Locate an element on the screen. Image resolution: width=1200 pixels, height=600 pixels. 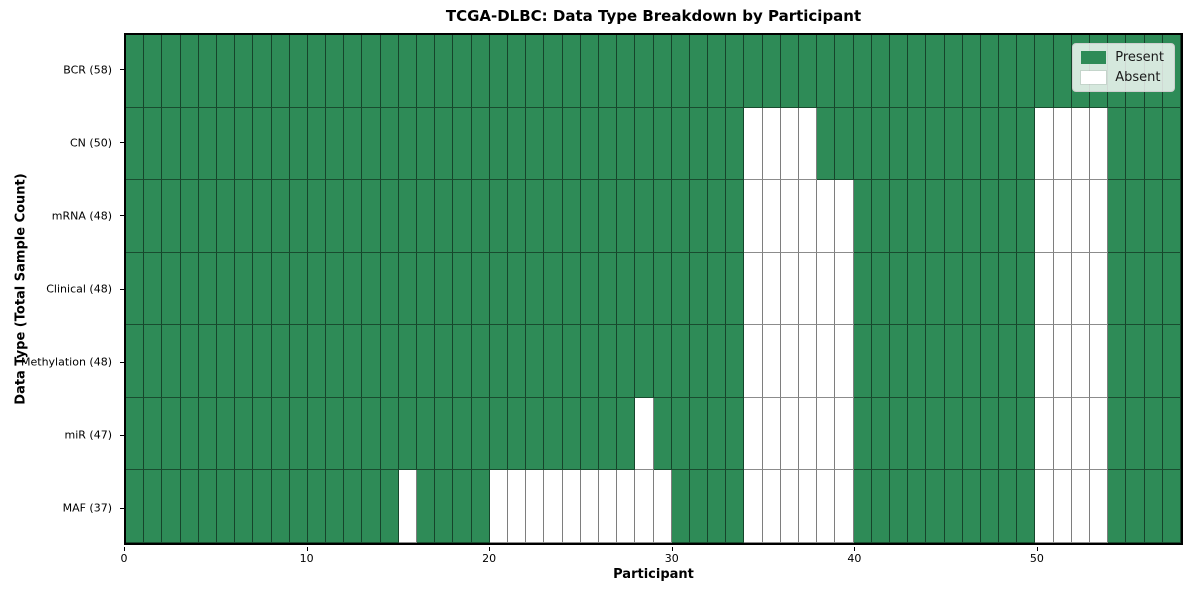
legend-label-present: Present is located at coordinates (1139, 57).